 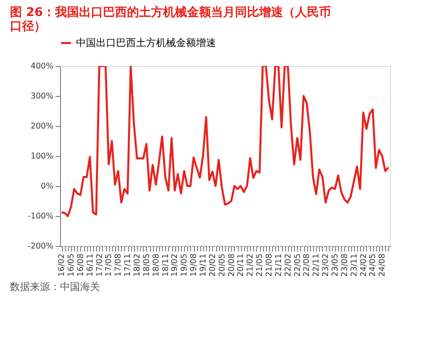 I want to click on x-tick-label: 18/02, so click(x=137, y=265).